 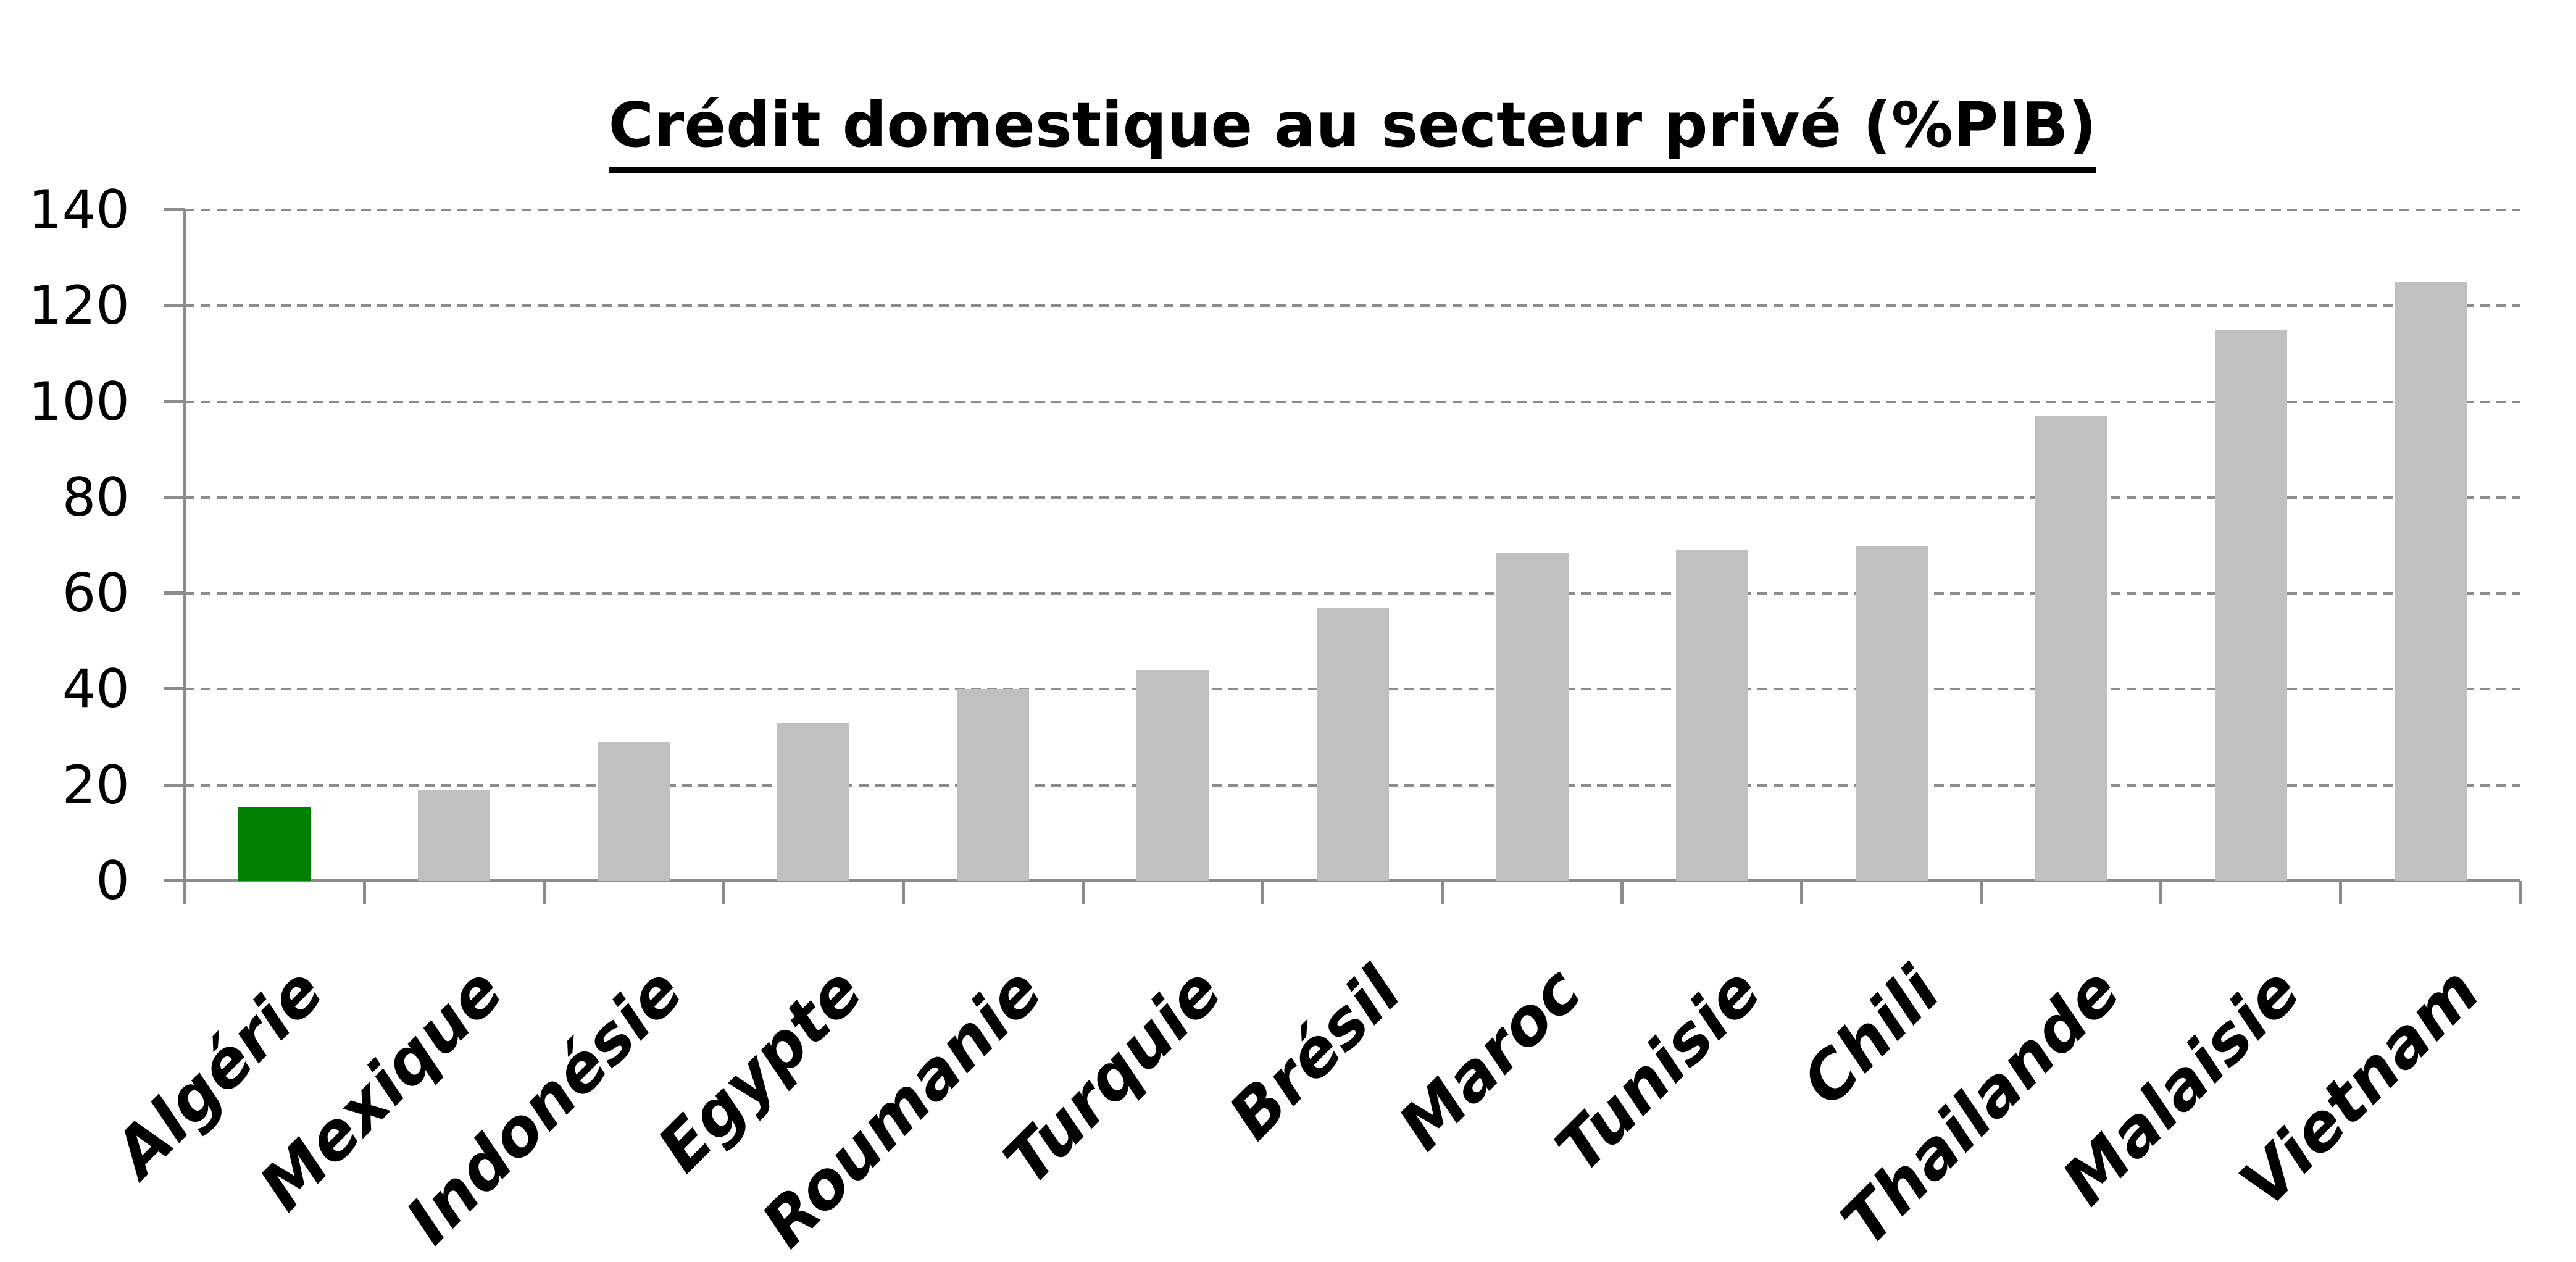 I want to click on bar-thailande, so click(x=2071, y=648).